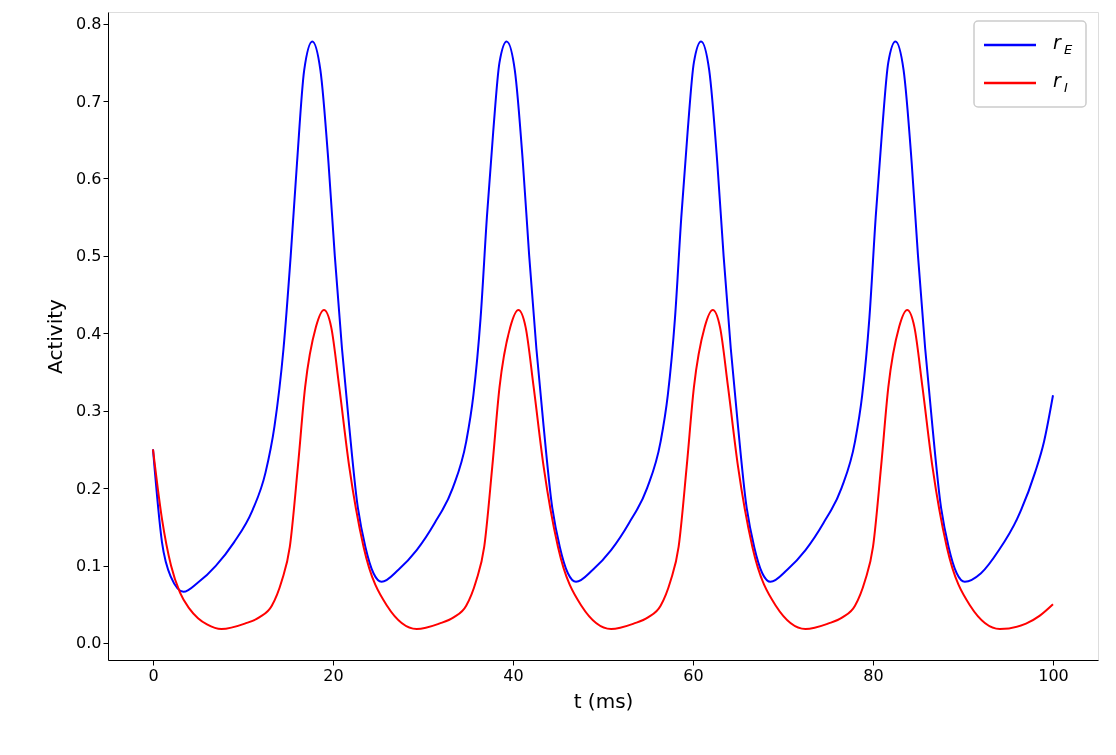 This screenshot has width=1116, height=755. Describe the element at coordinates (873, 675) in the screenshot. I see `x-tick-label: 80` at that location.